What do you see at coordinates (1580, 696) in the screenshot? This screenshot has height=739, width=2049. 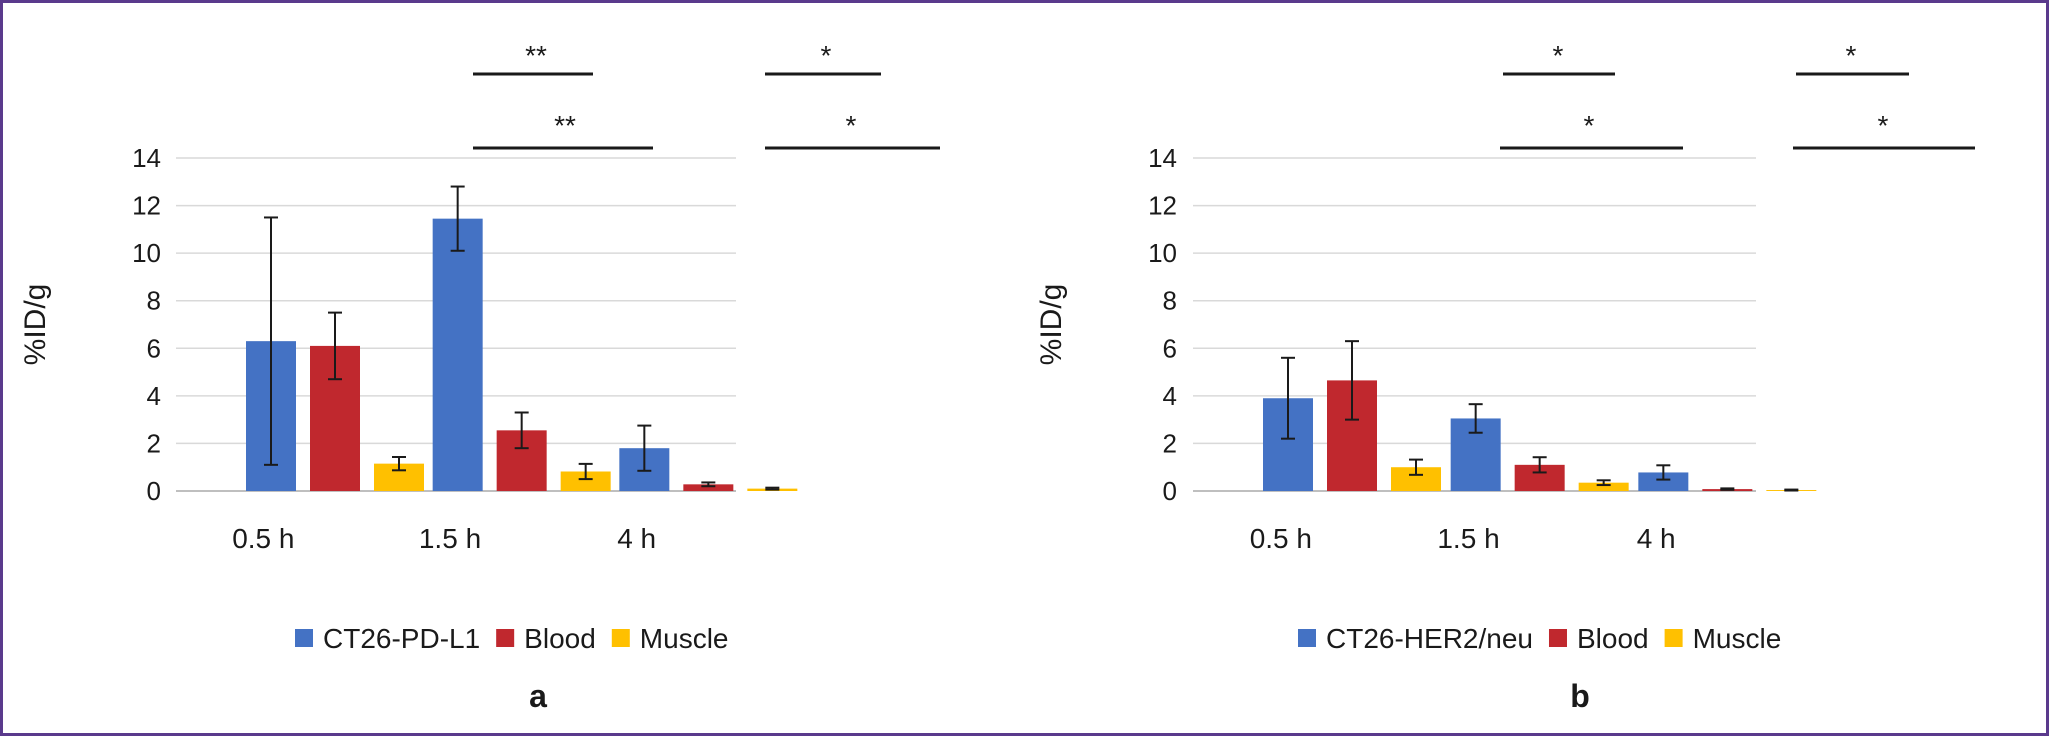 I see `panel-label: b` at bounding box center [1580, 696].